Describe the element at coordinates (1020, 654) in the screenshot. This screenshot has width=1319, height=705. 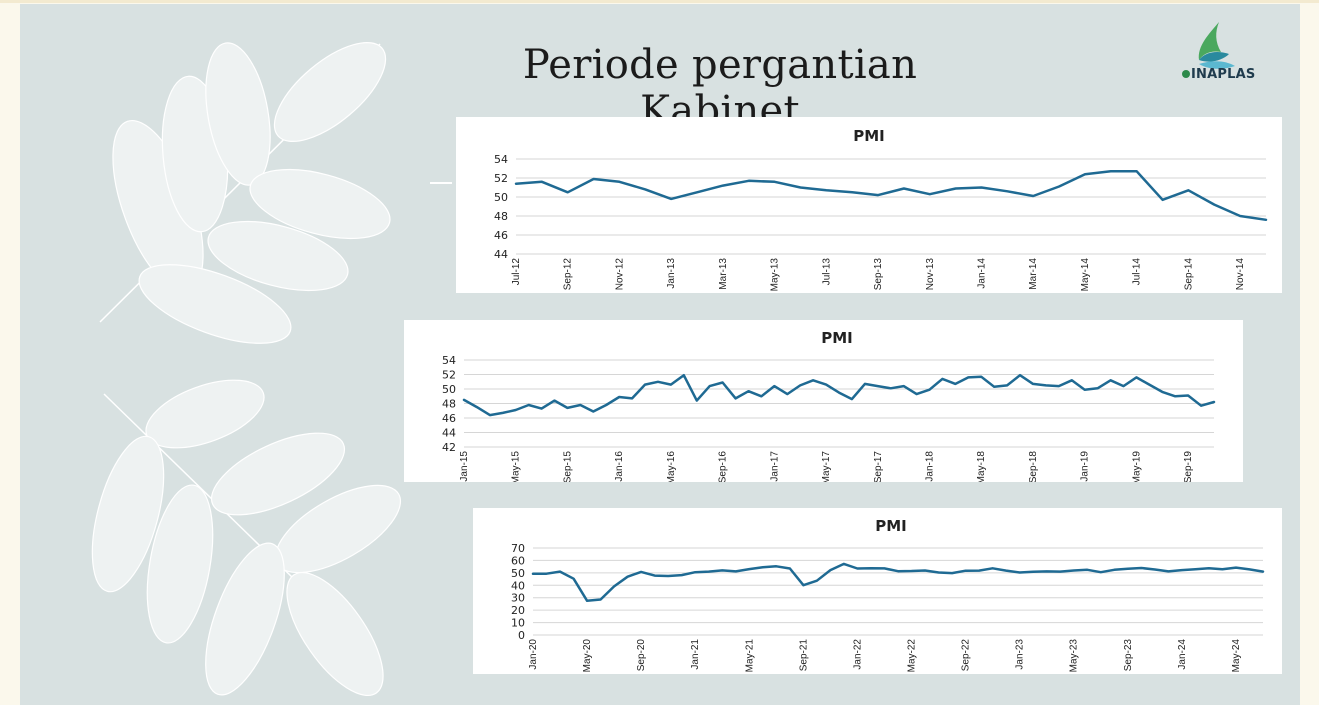
I see `x-tick-label: Jan-23` at that location.